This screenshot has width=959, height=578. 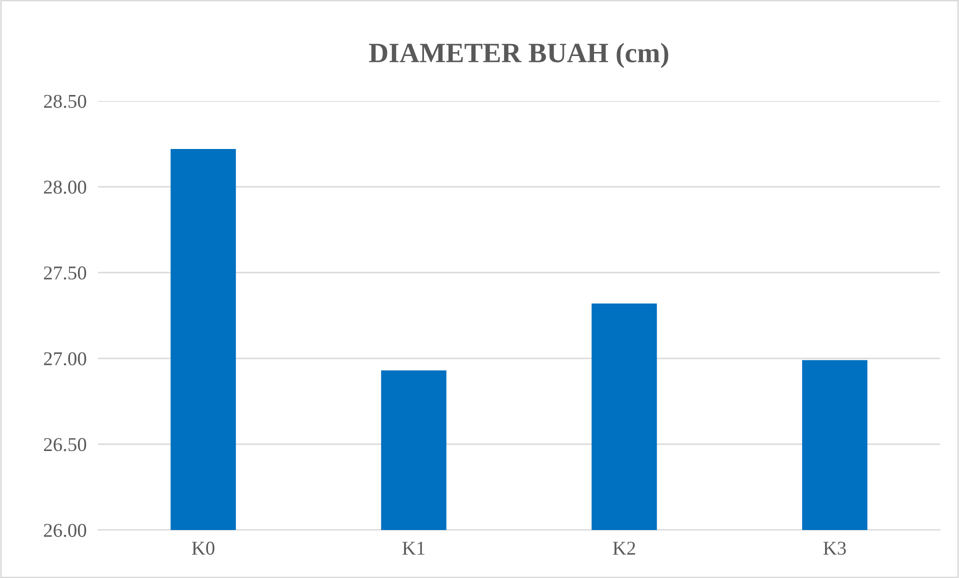 What do you see at coordinates (624, 548) in the screenshot?
I see `x-tick-label: K2` at bounding box center [624, 548].